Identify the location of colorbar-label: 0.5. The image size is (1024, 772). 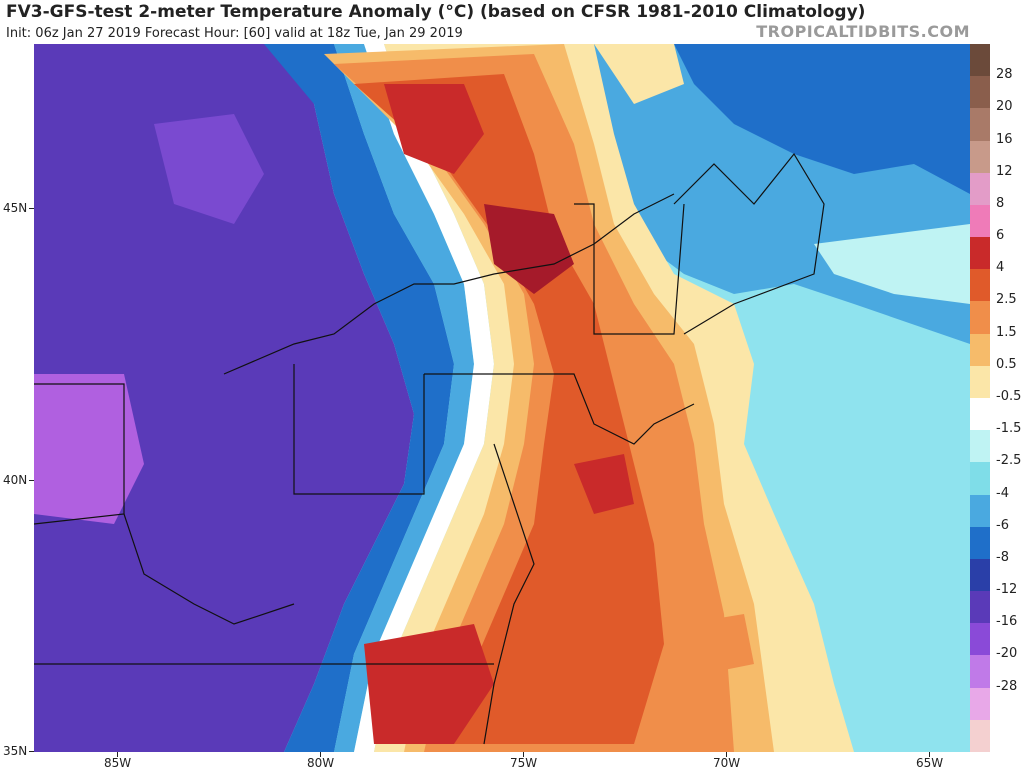
(1006, 364).